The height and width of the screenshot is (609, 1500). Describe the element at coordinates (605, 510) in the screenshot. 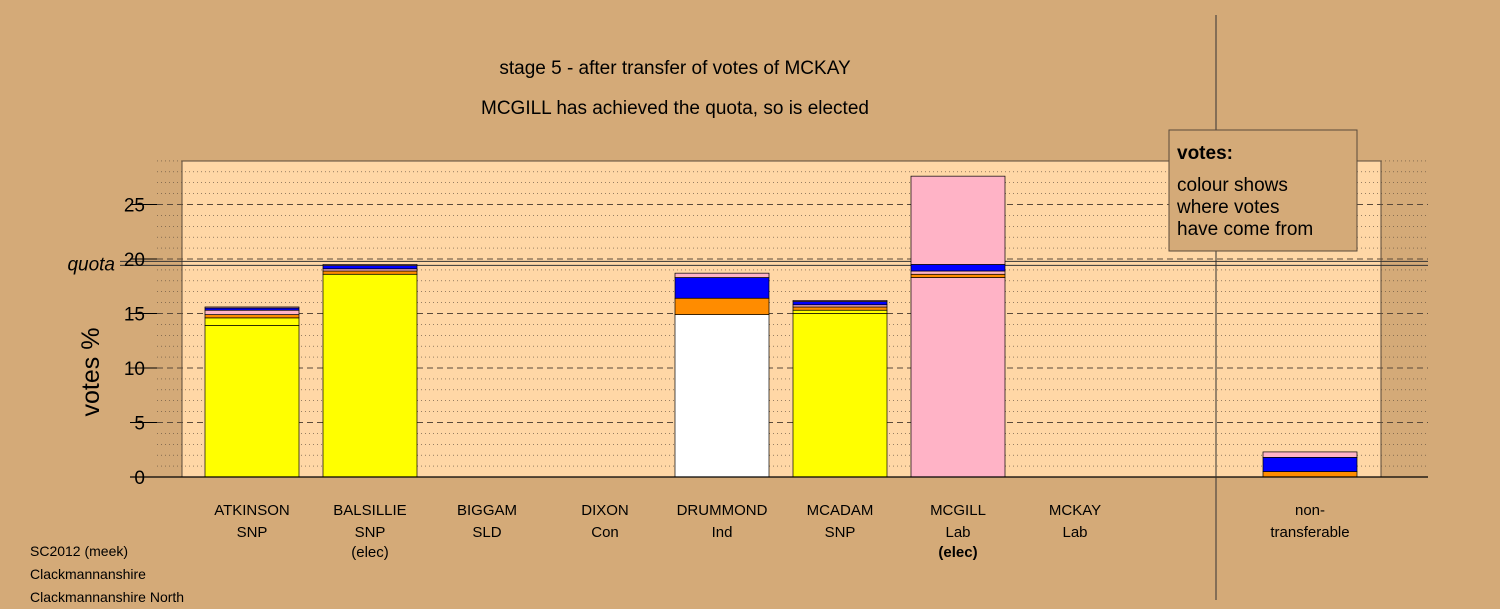

I see `x-label-name: DIXON` at that location.